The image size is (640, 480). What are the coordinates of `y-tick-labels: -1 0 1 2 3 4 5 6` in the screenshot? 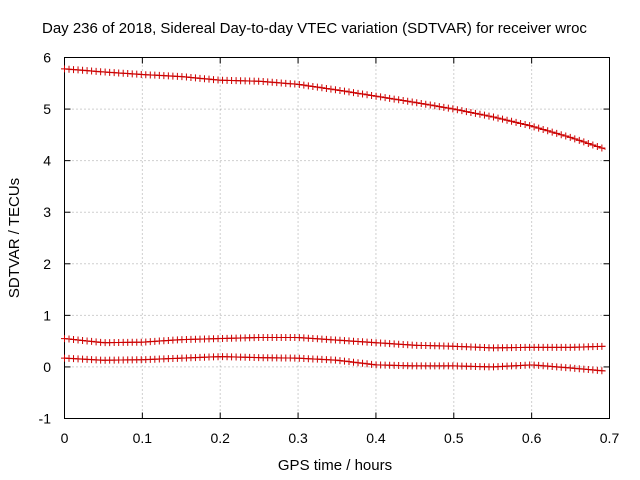 It's located at (45, 238).